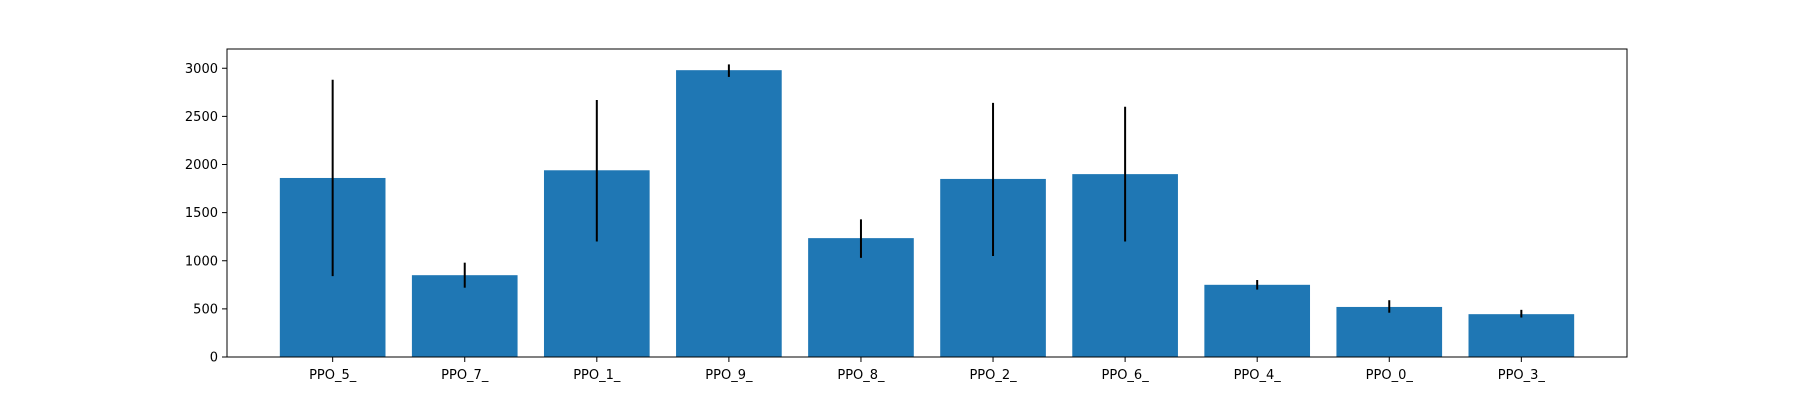 The height and width of the screenshot is (400, 1800). What do you see at coordinates (1258, 375) in the screenshot?
I see `x-tick-label: PPO_4_` at bounding box center [1258, 375].